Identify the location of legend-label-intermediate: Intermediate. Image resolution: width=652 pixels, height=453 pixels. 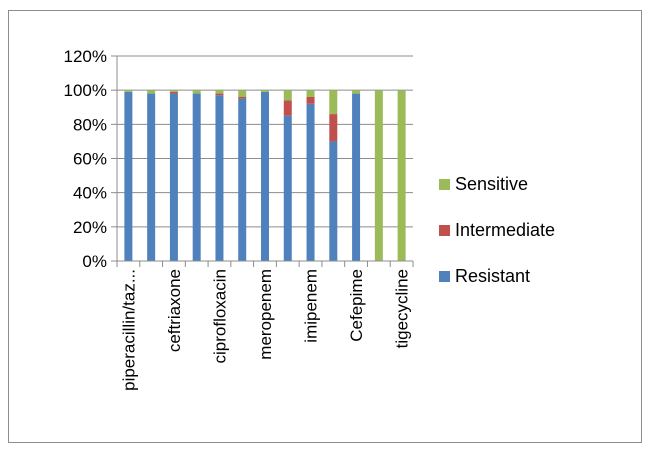
(505, 230).